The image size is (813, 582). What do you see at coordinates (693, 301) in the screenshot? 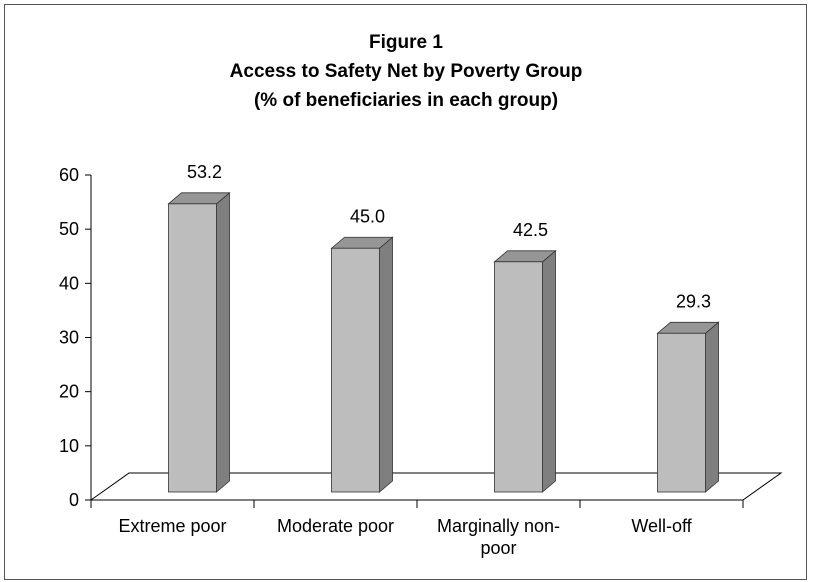
I see `data-label: 29.3` at bounding box center [693, 301].